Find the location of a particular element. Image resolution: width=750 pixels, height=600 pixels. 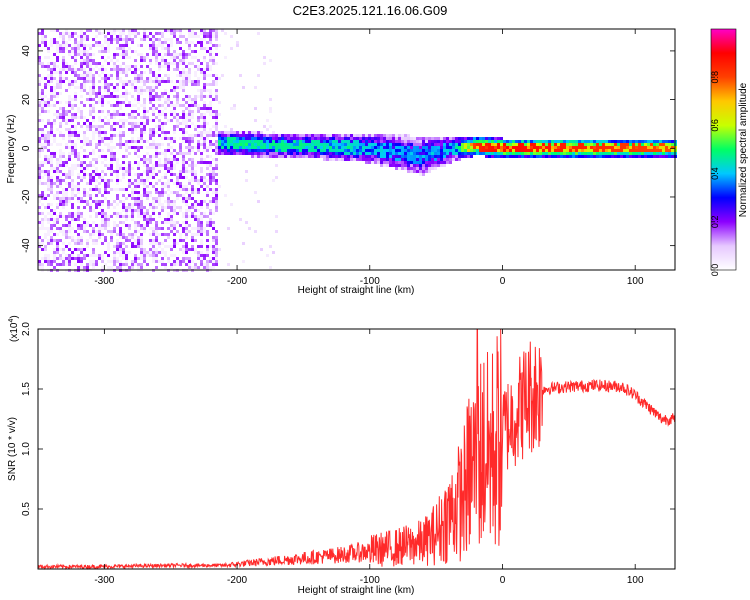

spectrogram-x-axis-label: Height of straight line (km) is located at coordinates (356, 290).